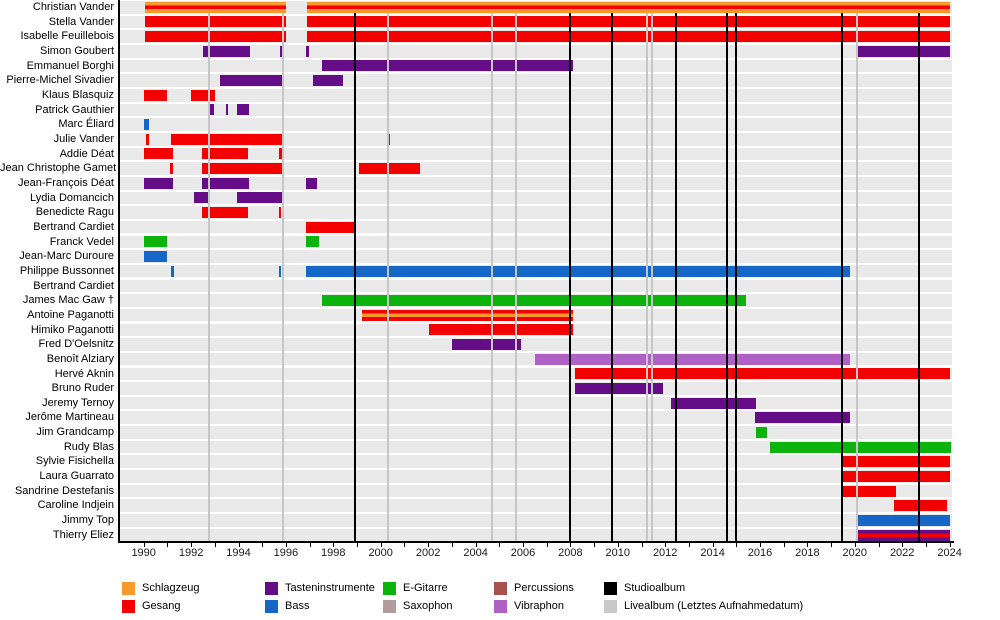  I want to click on legend-label: Schlagzeug, so click(171, 588).